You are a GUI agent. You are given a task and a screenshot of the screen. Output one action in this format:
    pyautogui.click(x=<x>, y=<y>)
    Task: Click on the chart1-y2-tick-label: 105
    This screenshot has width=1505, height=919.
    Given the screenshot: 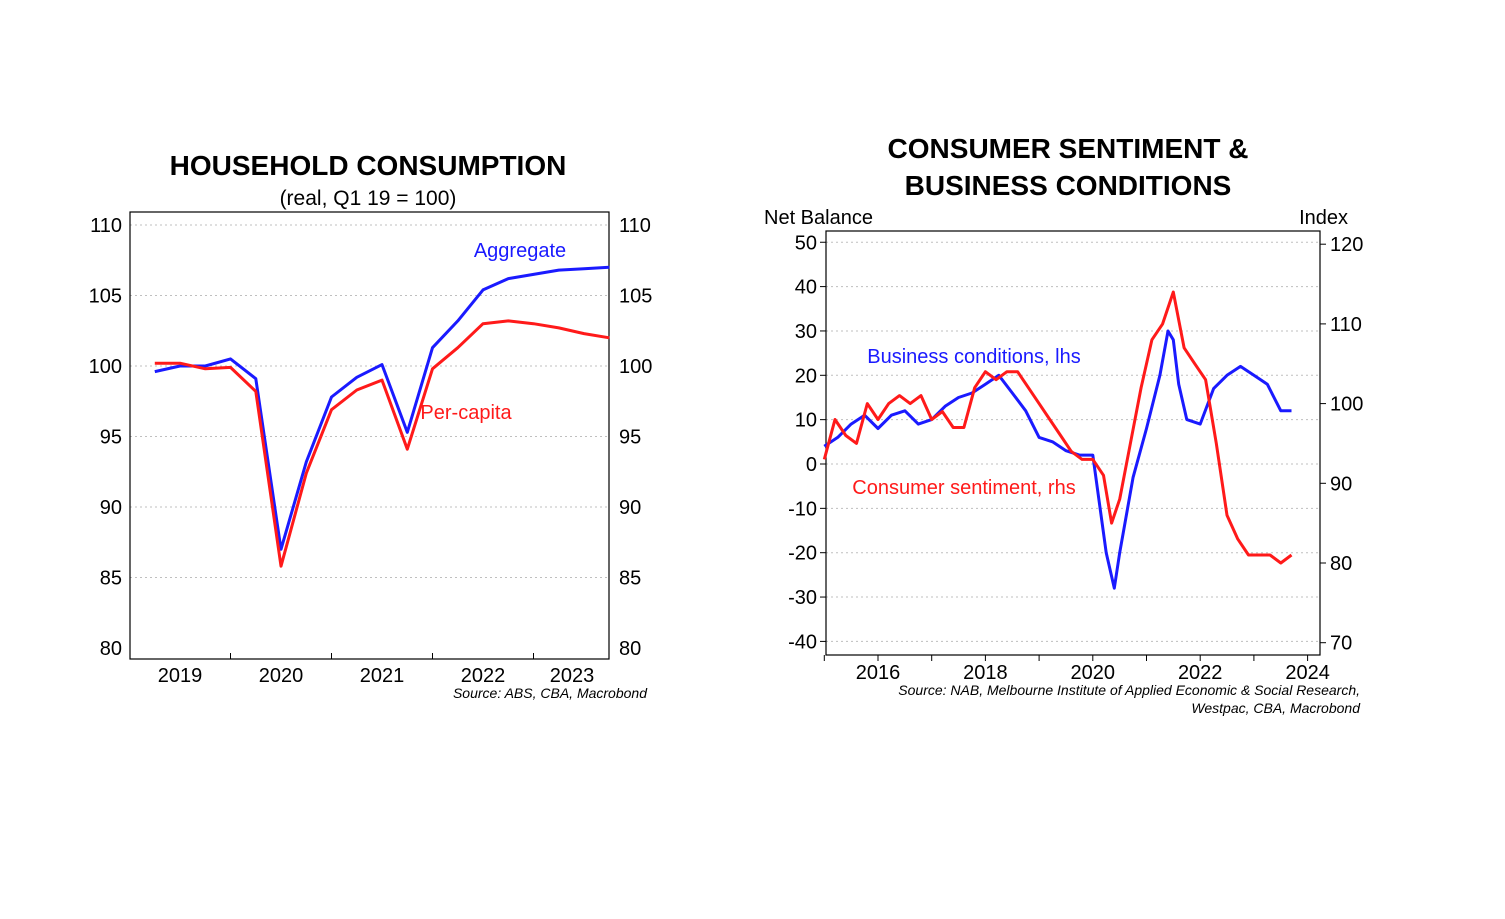 What is the action you would take?
    pyautogui.click(x=635, y=297)
    